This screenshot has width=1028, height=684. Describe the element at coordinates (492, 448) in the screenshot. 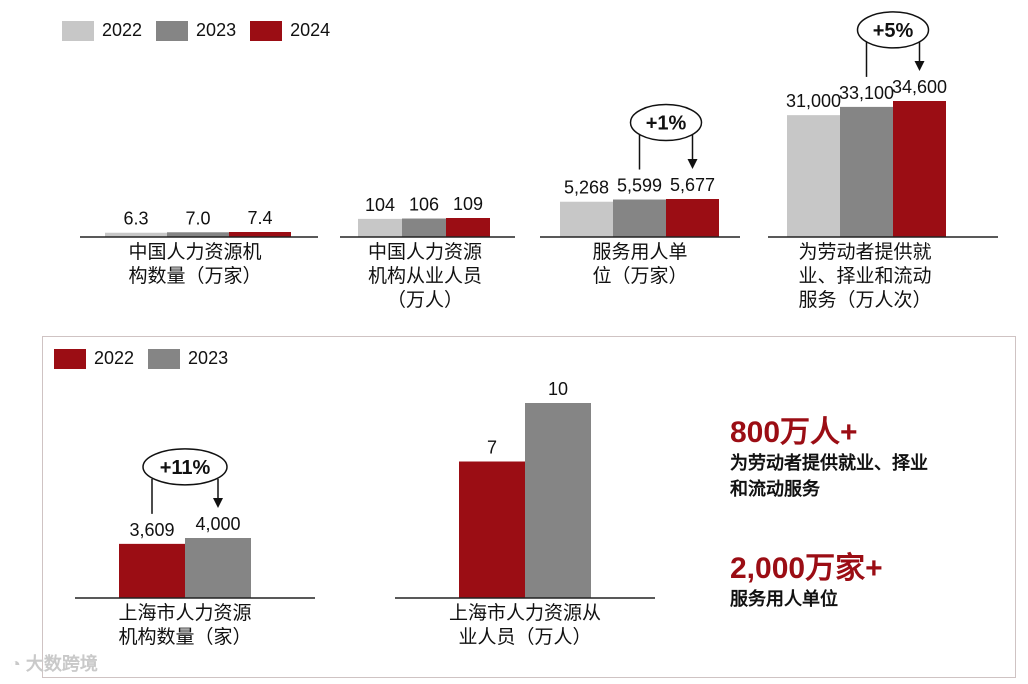

I see `data-label: 7` at that location.